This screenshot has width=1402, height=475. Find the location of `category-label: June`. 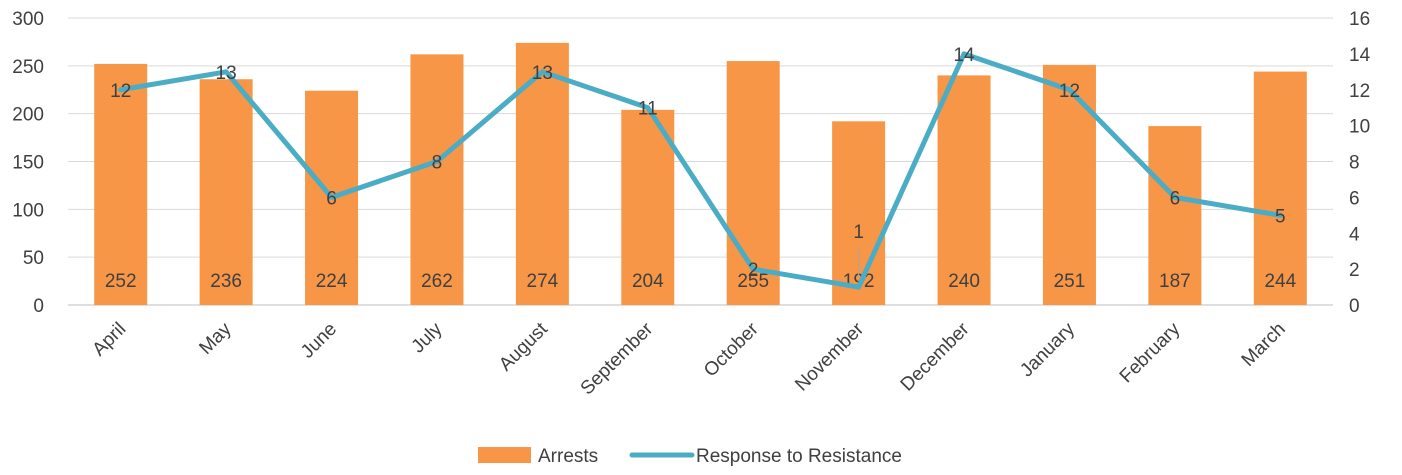

category-label: June is located at coordinates (319, 341).